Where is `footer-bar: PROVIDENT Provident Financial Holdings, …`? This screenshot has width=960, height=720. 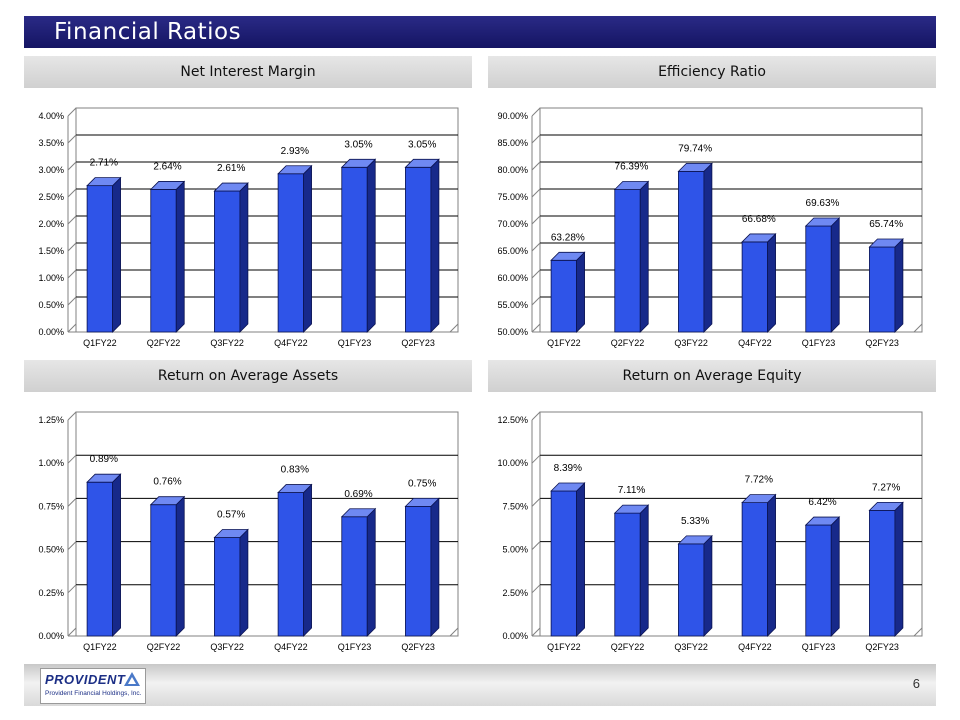
footer-bar: PROVIDENT Provident Financial Holdings, … is located at coordinates (480, 685).